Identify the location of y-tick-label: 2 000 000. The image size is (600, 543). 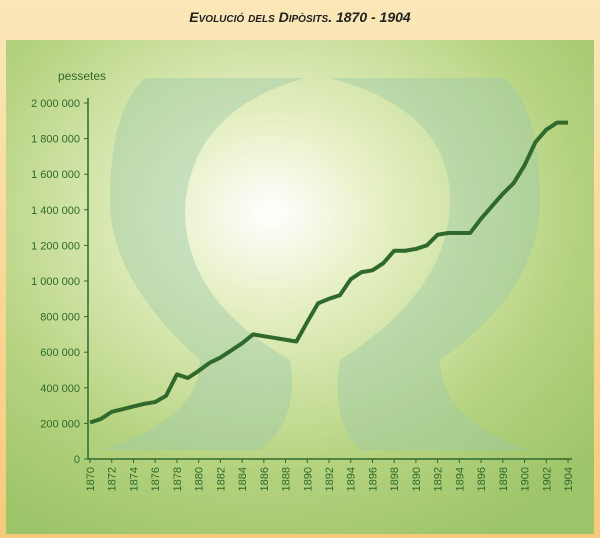
(55, 104).